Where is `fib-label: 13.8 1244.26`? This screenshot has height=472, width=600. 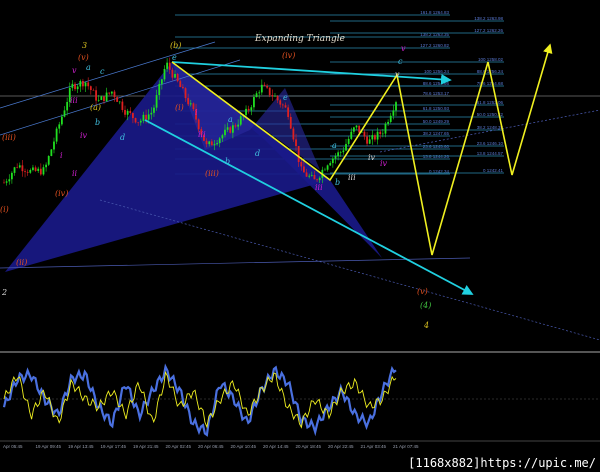
fib-label: 13.8 1244.26 is located at coordinates (436, 156).